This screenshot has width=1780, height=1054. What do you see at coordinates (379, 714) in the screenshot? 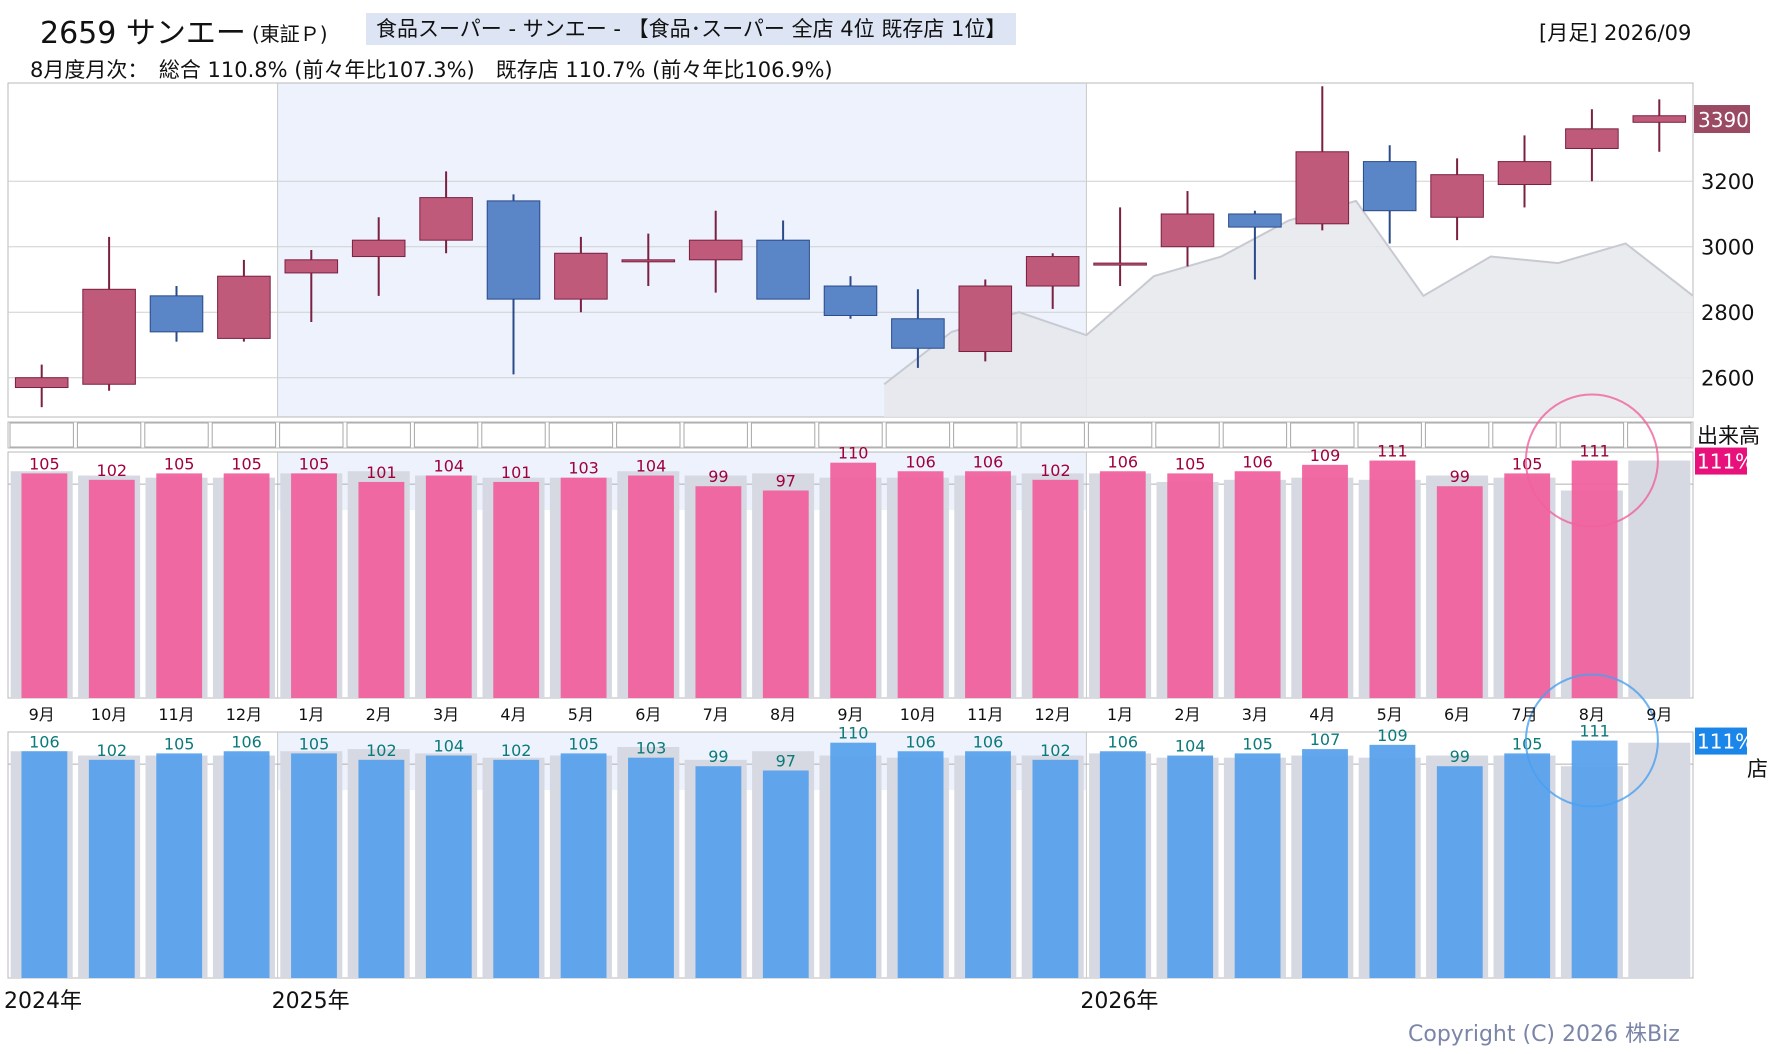
I see `month-tick-label: 2月` at bounding box center [379, 714].